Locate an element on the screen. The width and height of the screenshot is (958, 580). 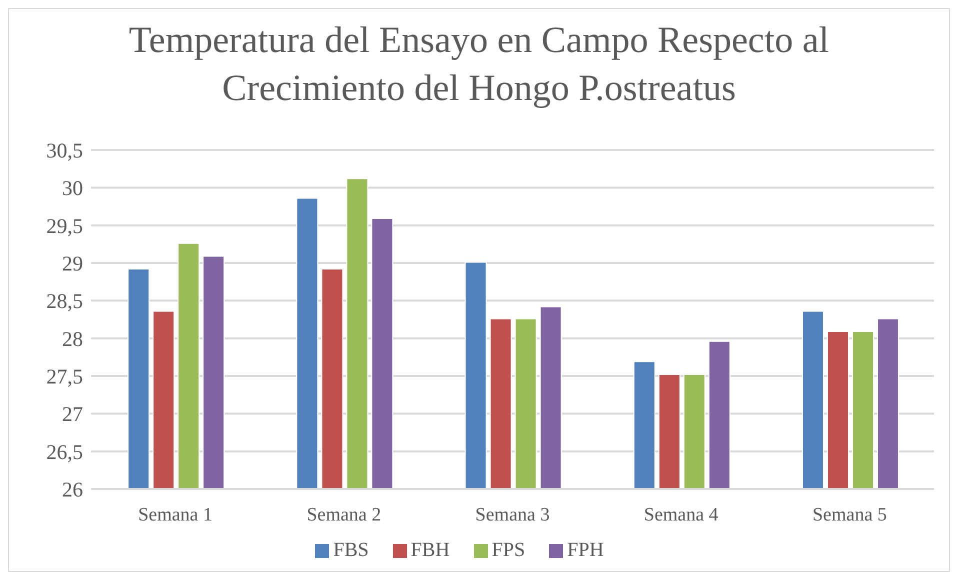
y-tick-label: 30,5 is located at coordinates (64, 150).